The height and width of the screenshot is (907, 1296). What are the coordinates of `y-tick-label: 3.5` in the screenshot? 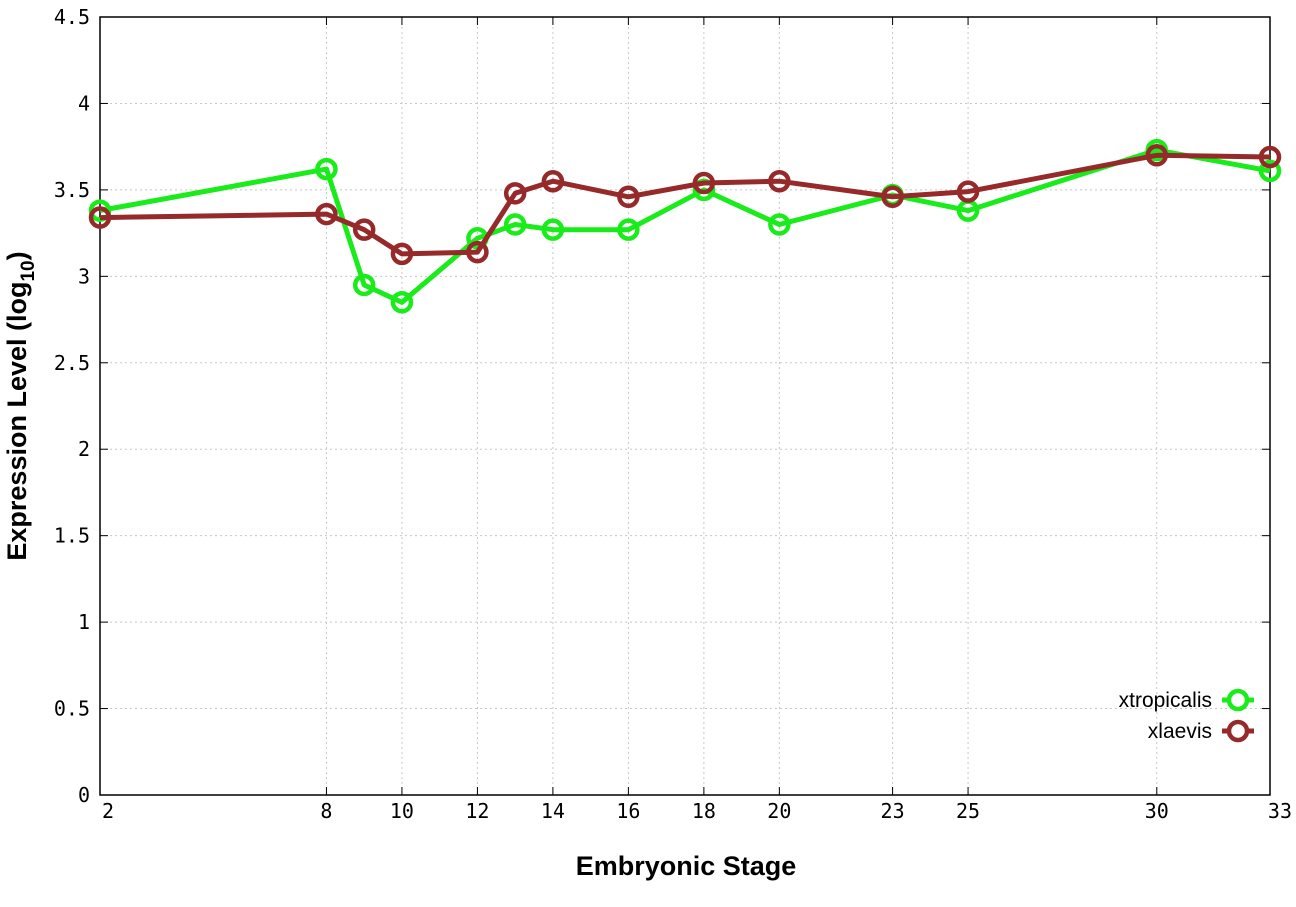 It's located at (72, 190).